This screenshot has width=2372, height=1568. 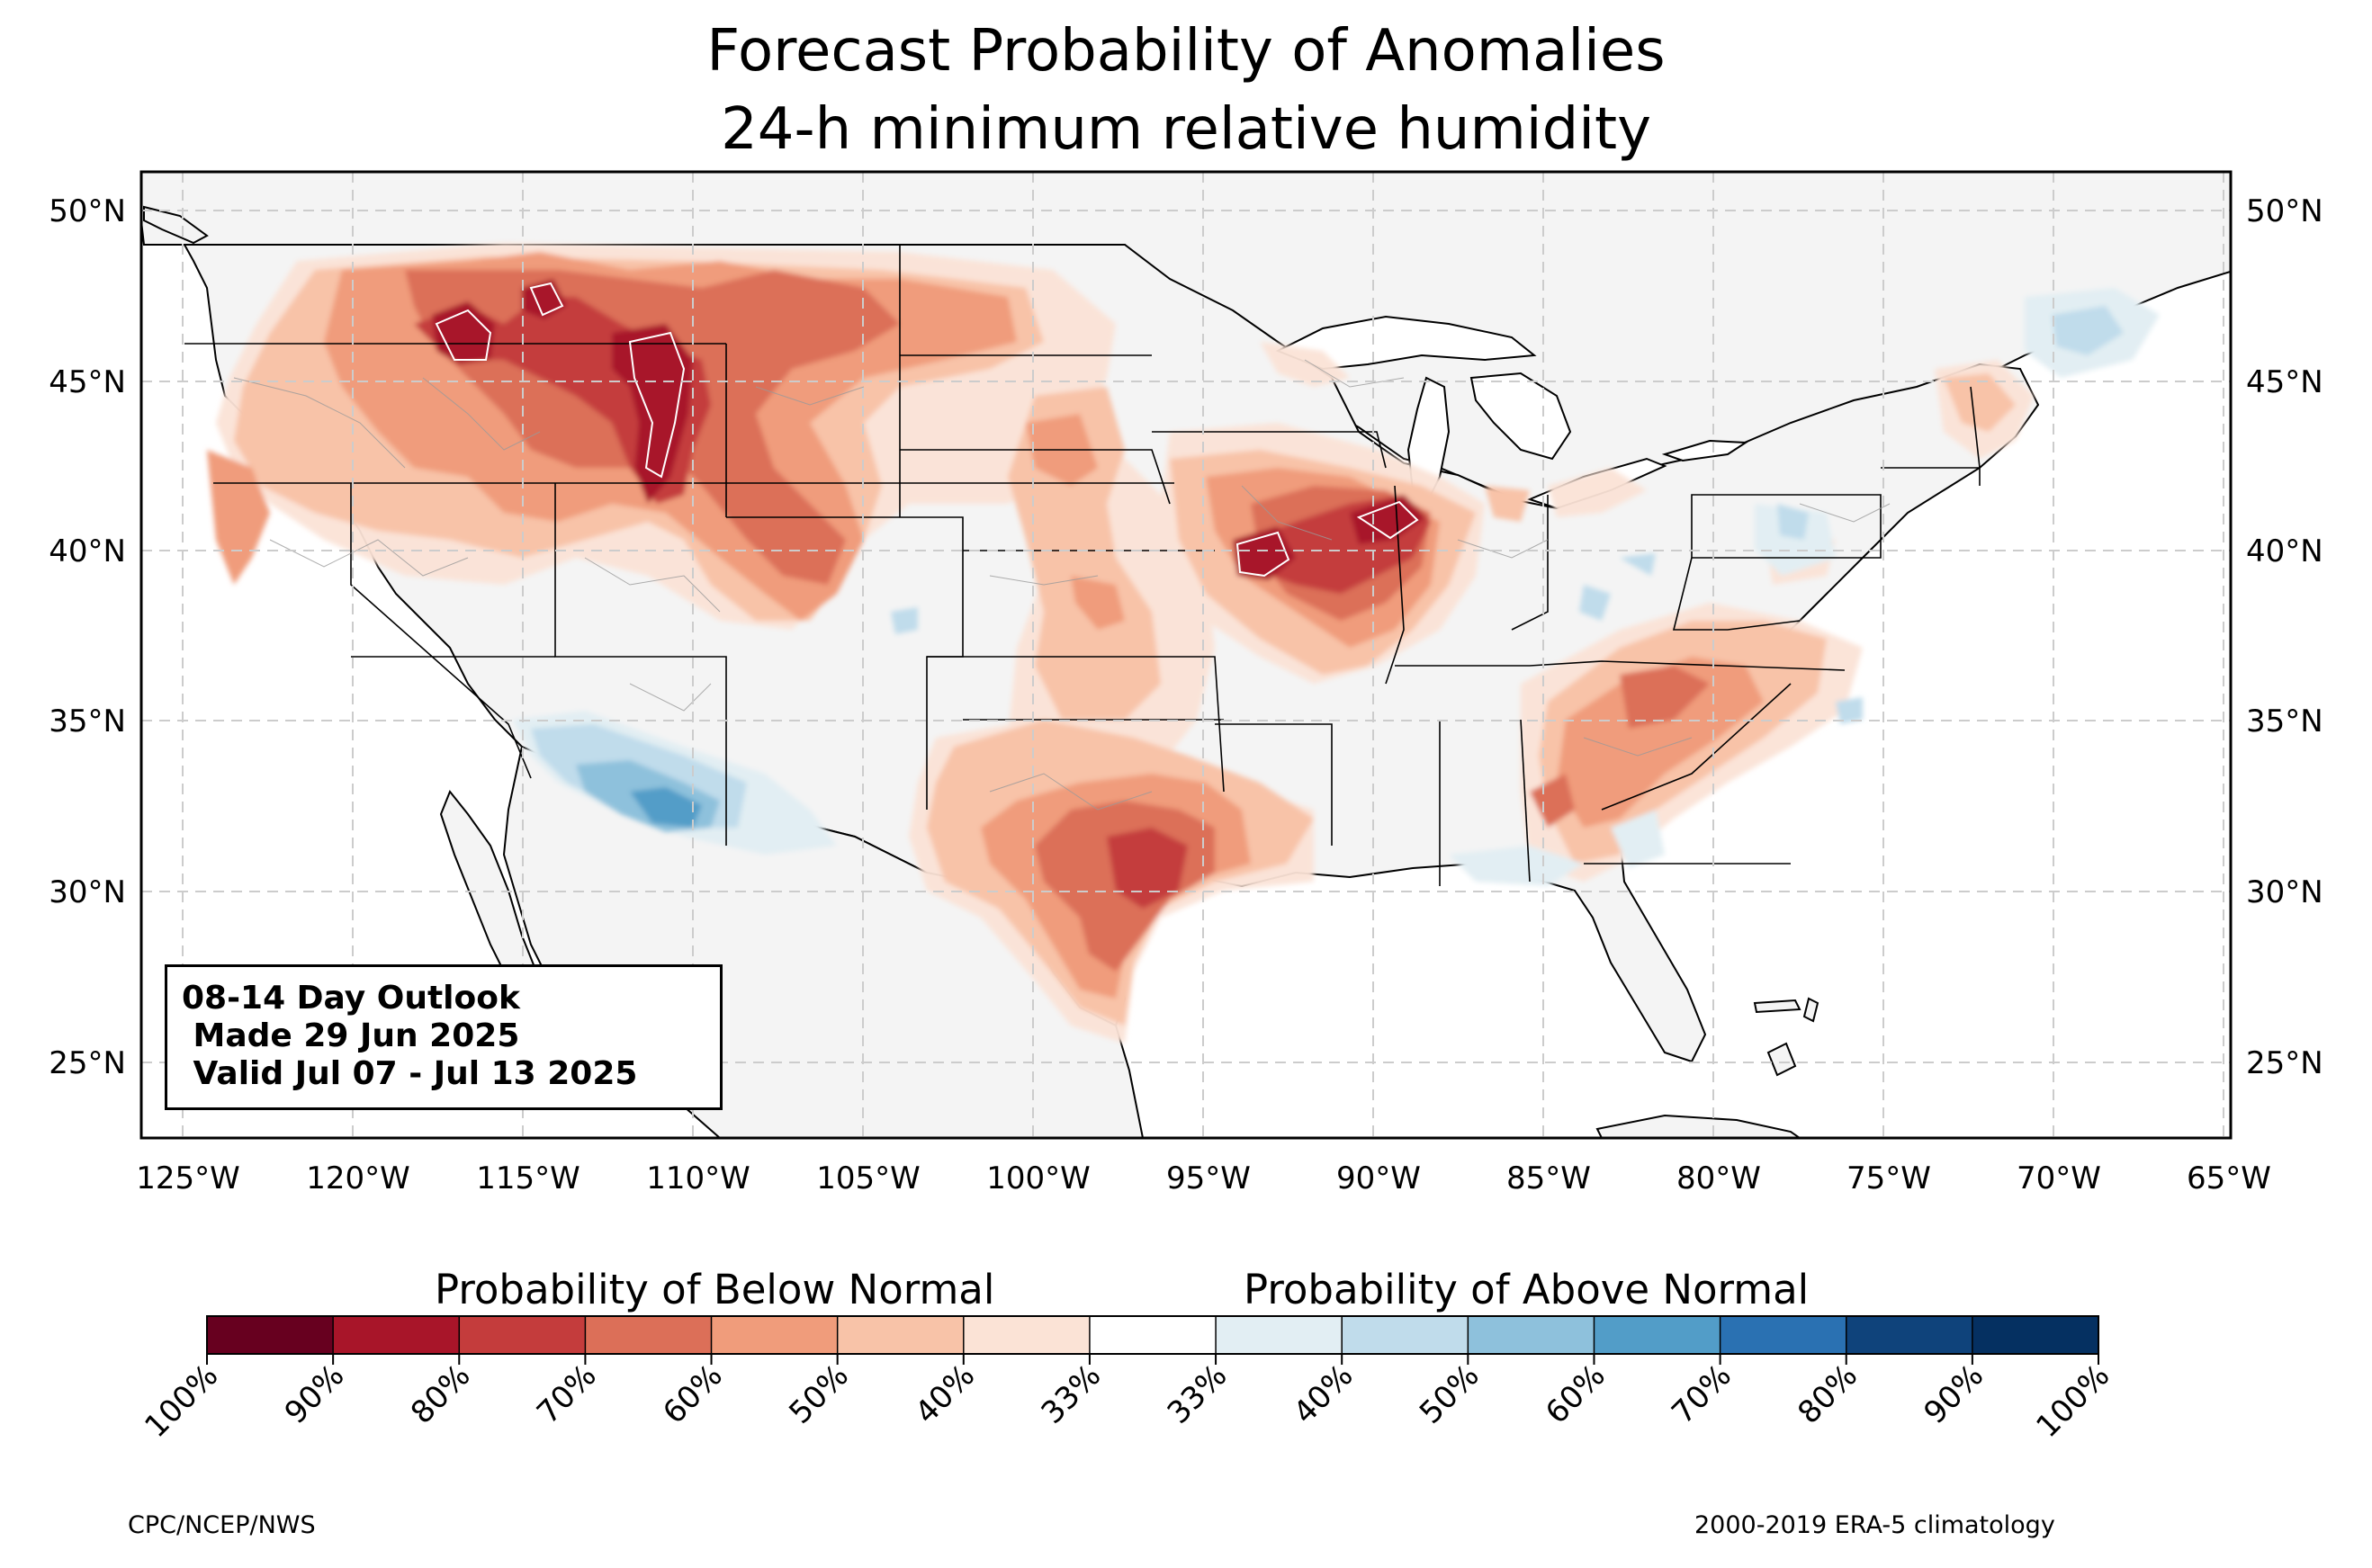 What do you see at coordinates (351, 998) in the screenshot?
I see `outlook-period: 08-14 Day Outlook` at bounding box center [351, 998].